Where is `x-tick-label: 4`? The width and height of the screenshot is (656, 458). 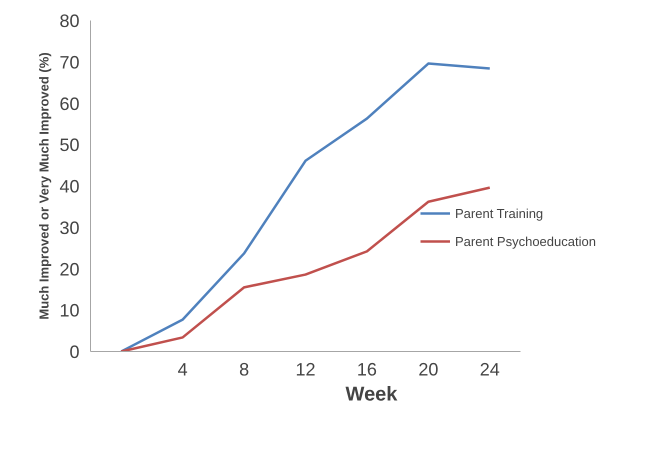 x-tick-label: 4 is located at coordinates (183, 370).